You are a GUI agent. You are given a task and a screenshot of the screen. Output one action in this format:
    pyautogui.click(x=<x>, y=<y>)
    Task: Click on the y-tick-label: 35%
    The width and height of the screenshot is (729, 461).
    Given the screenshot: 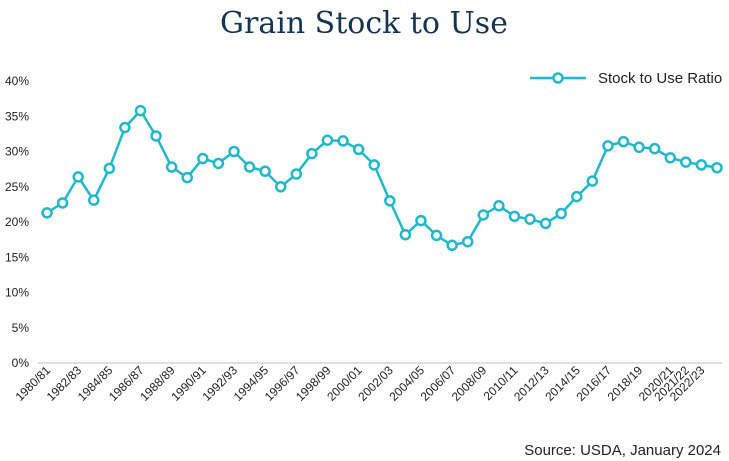 What is the action you would take?
    pyautogui.click(x=17, y=116)
    